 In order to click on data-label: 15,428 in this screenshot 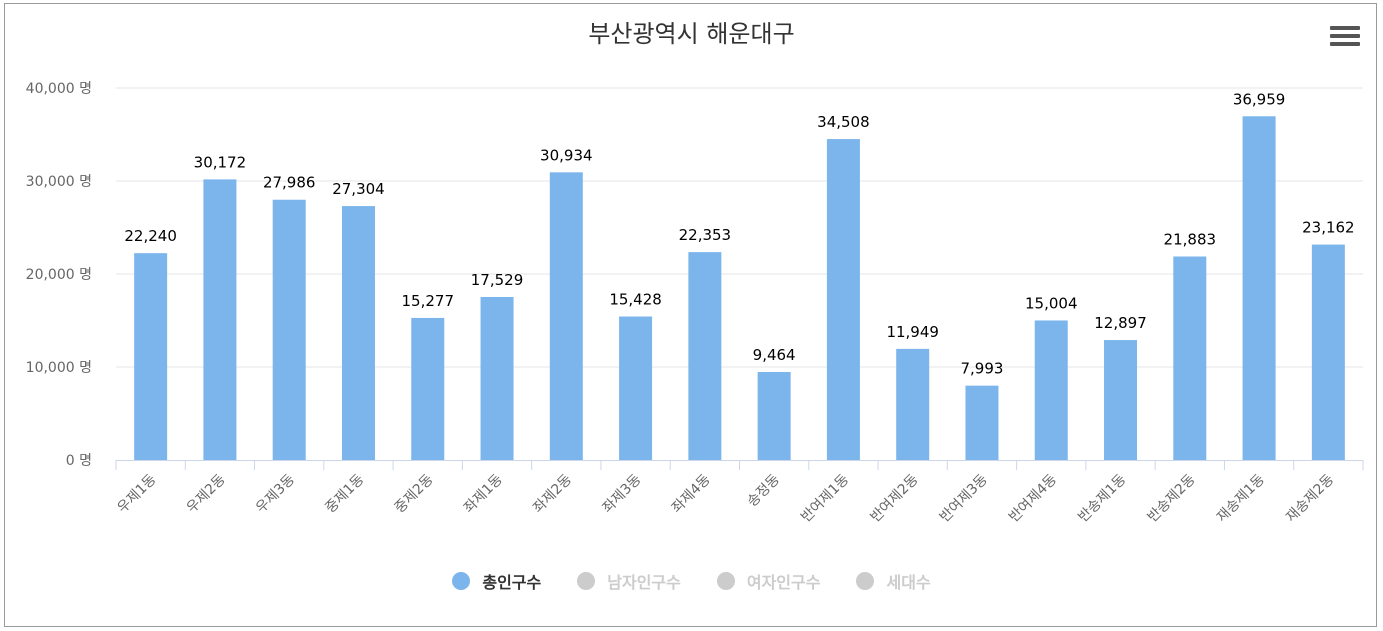, I will do `click(635, 300)`.